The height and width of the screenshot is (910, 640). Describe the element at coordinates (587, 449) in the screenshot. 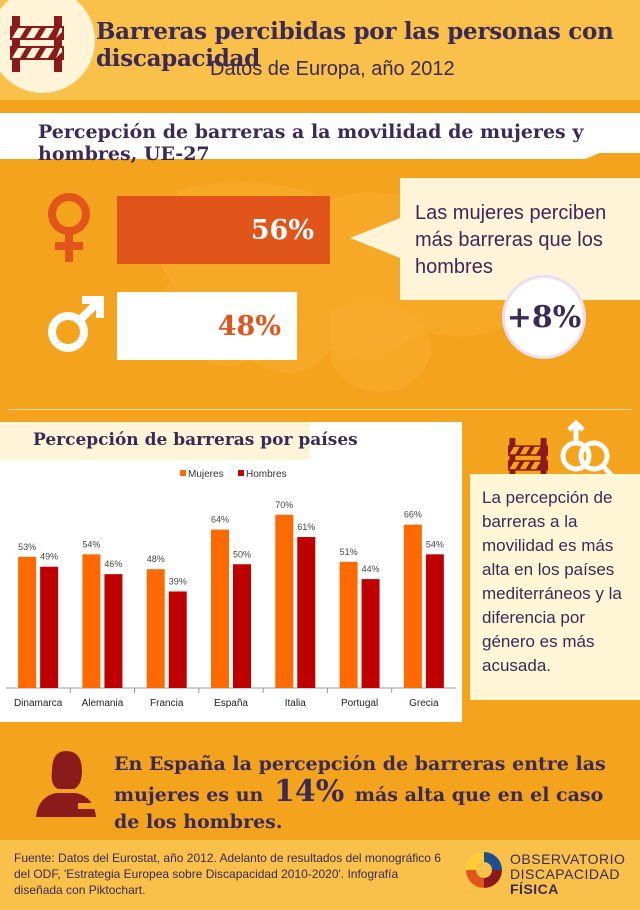

I see `gender-pair-icon` at that location.